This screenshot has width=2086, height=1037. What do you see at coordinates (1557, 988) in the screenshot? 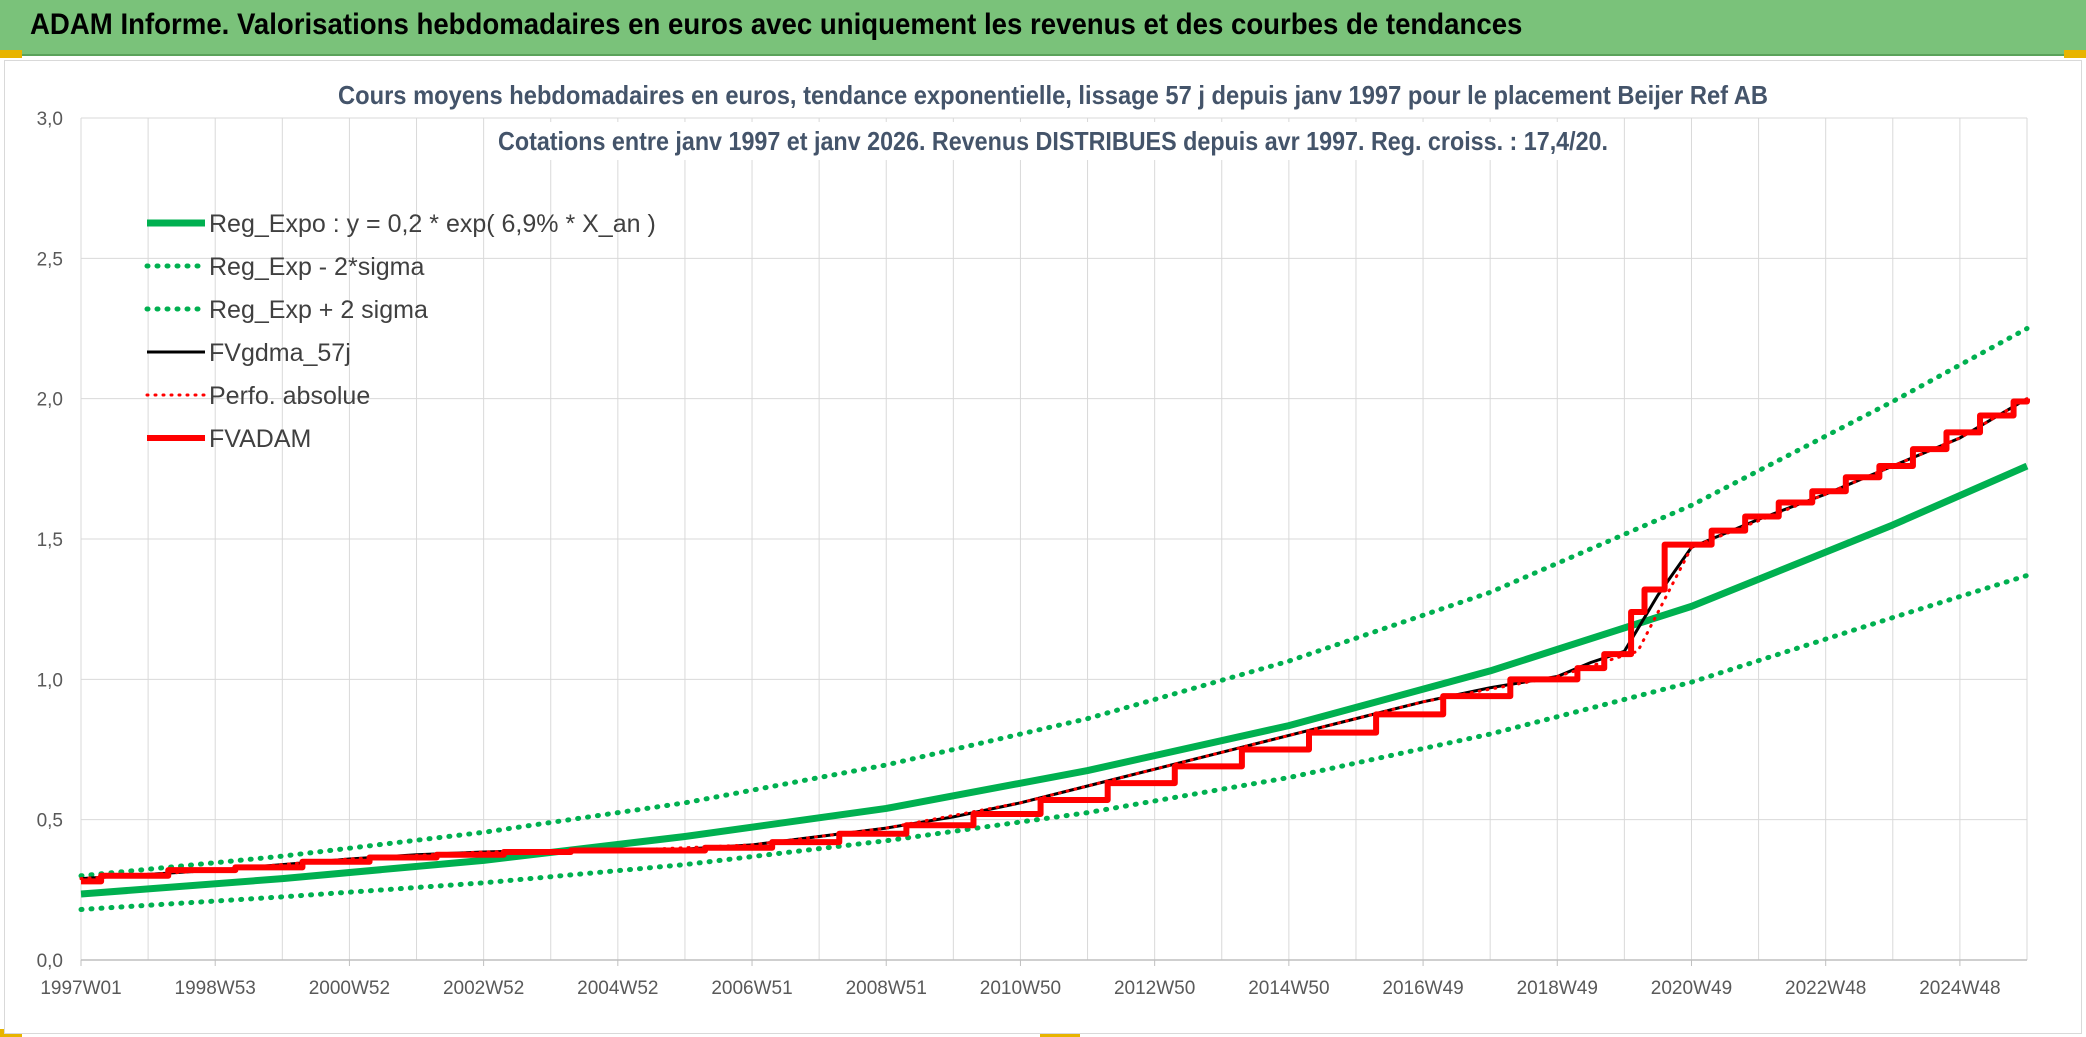
I see `x-tick-label: 2018W49` at bounding box center [1557, 988].